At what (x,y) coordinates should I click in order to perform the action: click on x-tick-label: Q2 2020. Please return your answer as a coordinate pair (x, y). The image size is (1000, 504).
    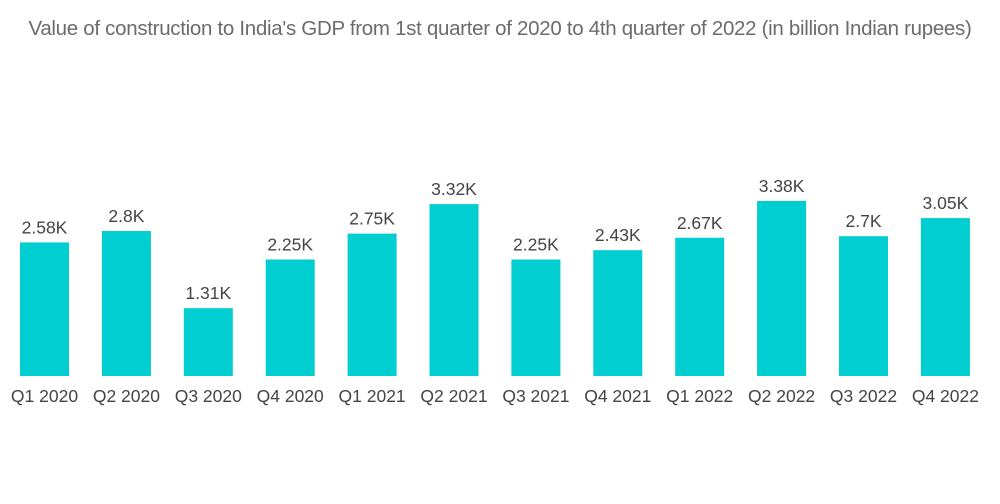
    Looking at the image, I should click on (126, 396).